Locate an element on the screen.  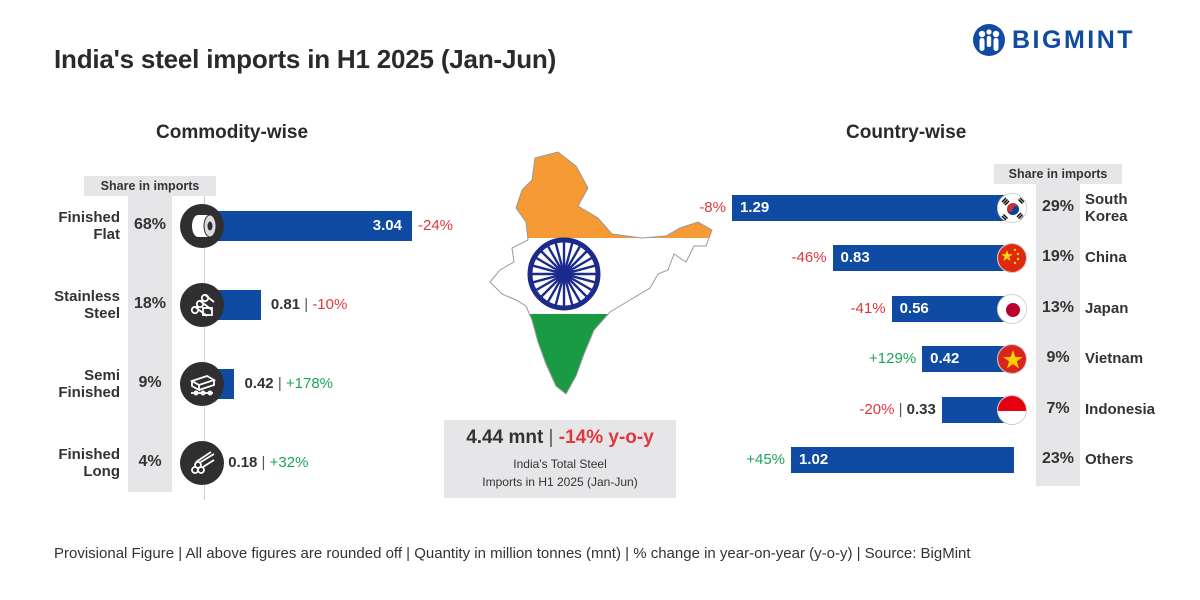
country-share: 13% is located at coordinates (1058, 307).